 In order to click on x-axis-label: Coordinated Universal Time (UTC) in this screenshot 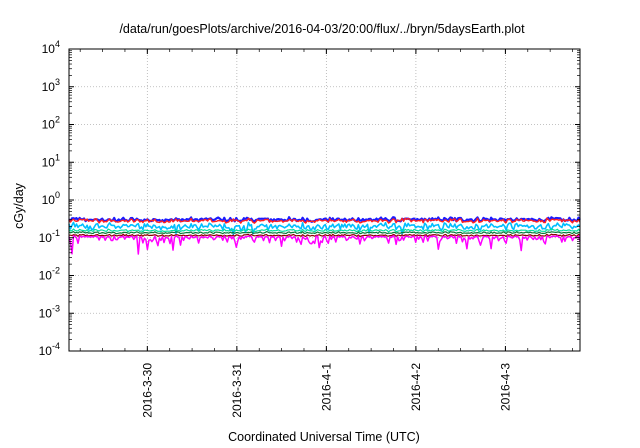, I will do `click(324, 437)`.